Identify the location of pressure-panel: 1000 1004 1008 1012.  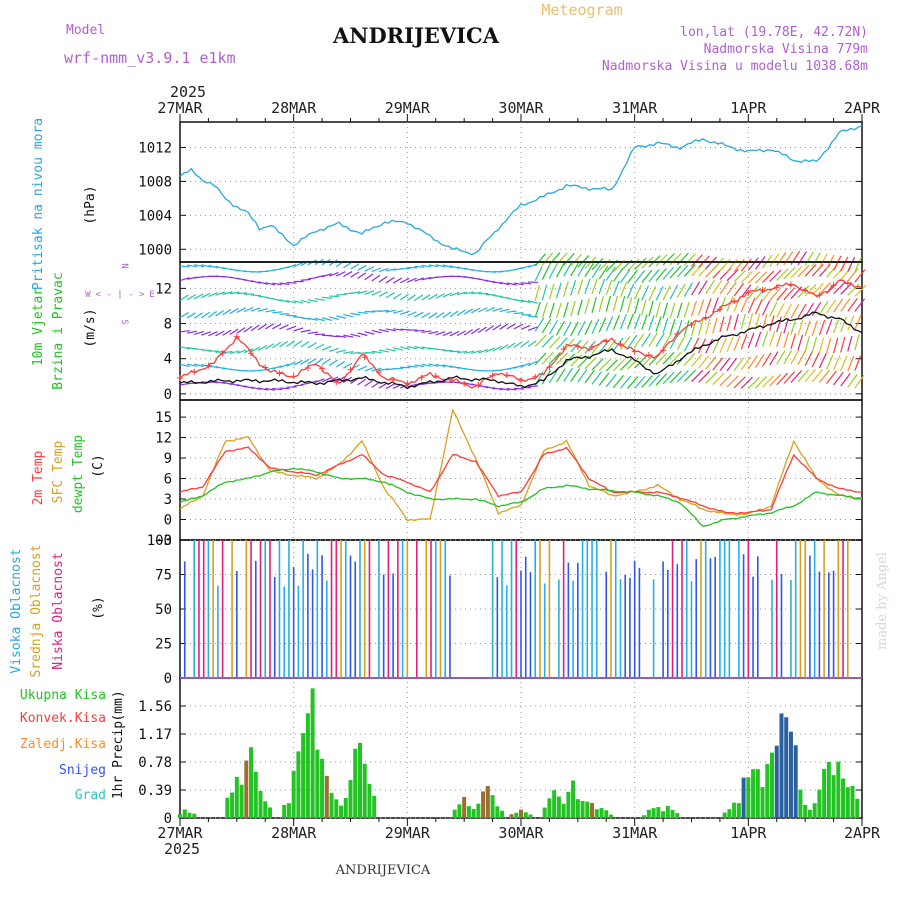
(500, 191).